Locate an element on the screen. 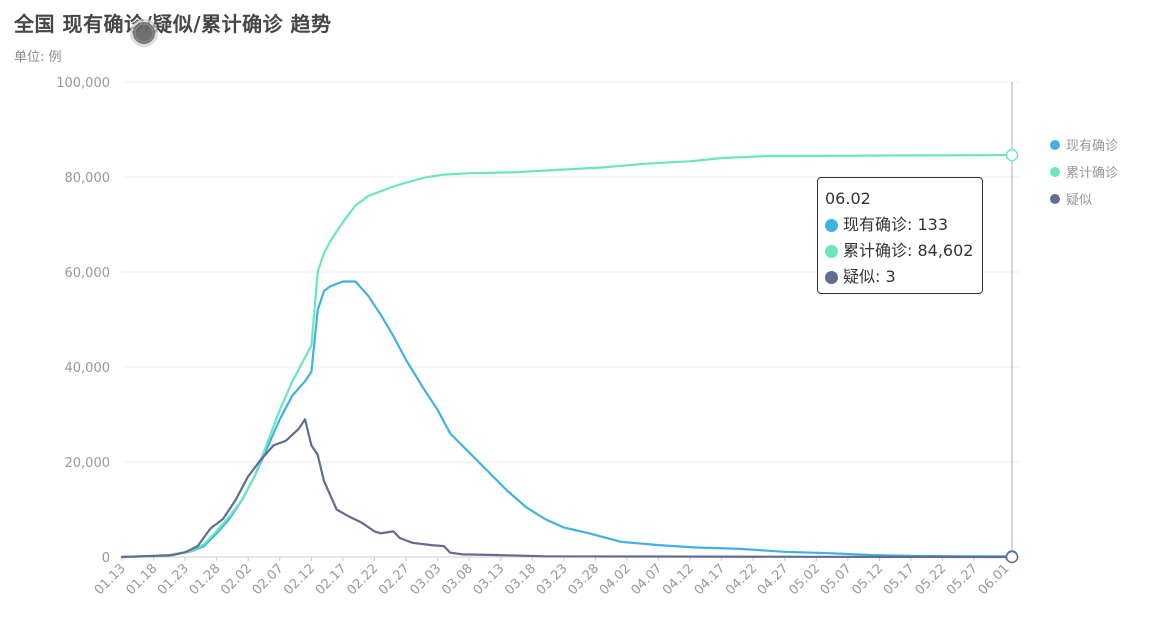 The width and height of the screenshot is (1157, 631). x-tick-label: 01.13 is located at coordinates (110, 579).